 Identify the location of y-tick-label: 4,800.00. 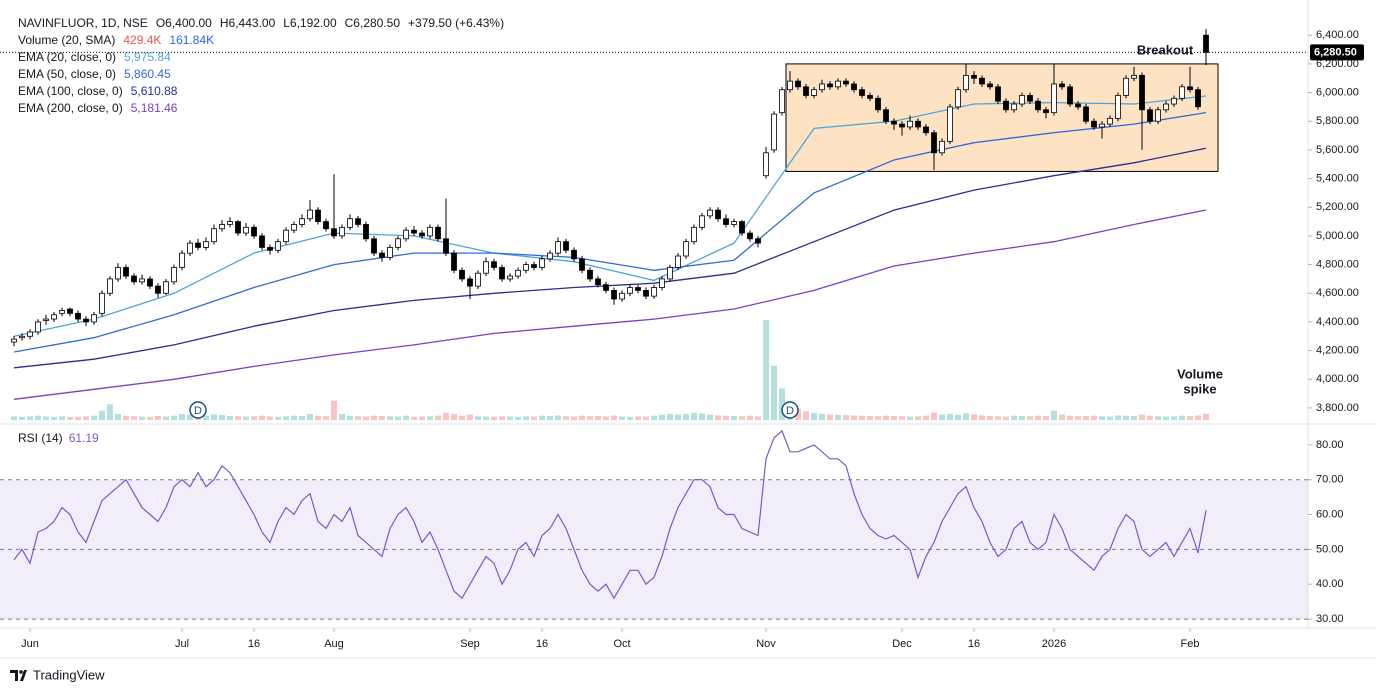
(1337, 265).